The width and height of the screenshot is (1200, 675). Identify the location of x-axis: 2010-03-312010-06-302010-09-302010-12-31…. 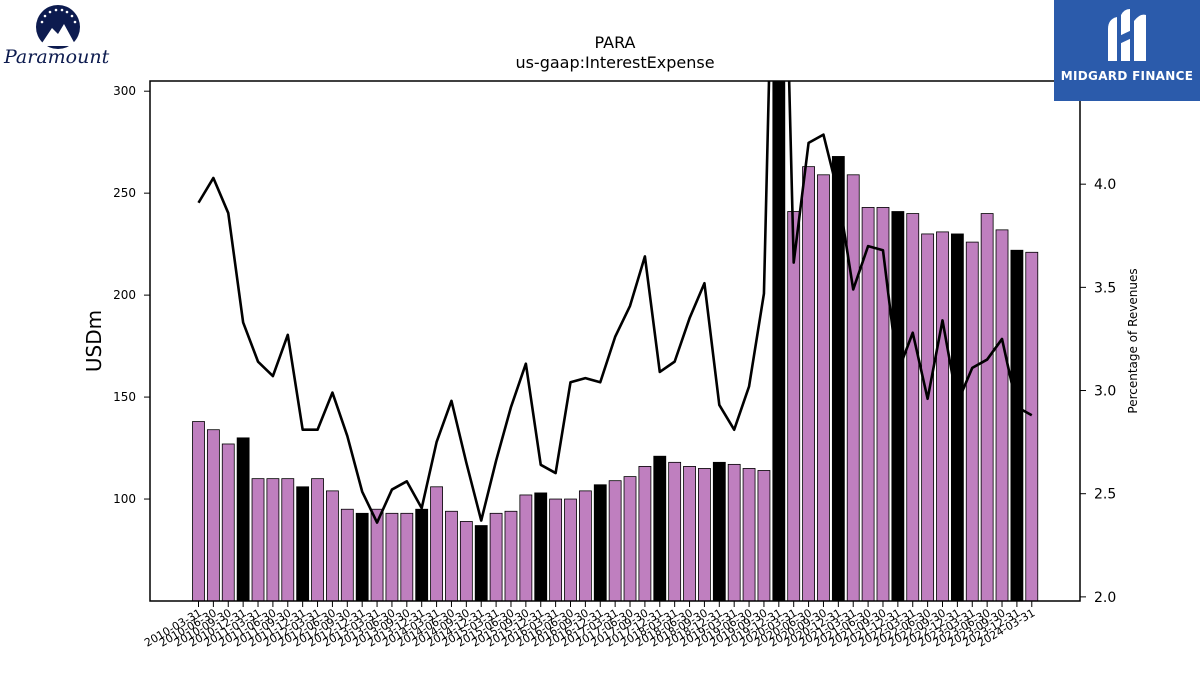
(589, 625).